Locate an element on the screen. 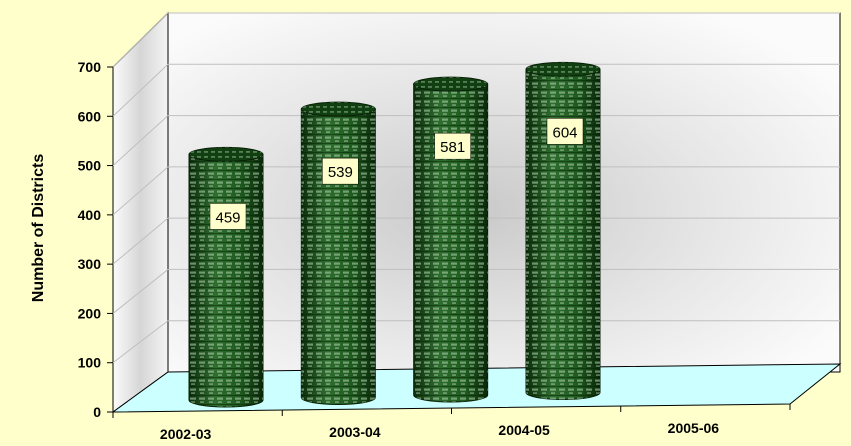 This screenshot has width=851, height=446. x-tick-label-1: 2003-04 is located at coordinates (355, 432).